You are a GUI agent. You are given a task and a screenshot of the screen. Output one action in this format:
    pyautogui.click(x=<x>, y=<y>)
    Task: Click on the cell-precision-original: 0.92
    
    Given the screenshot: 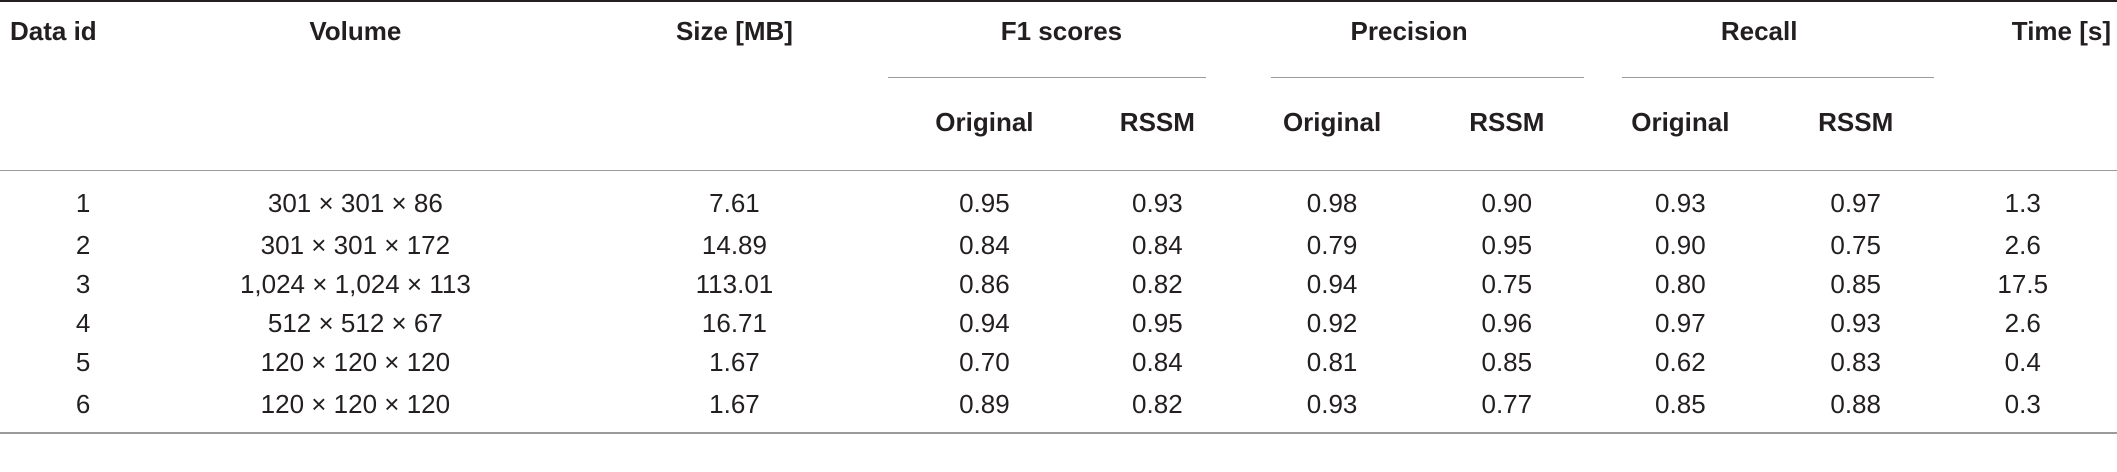 What is the action you would take?
    pyautogui.click(x=1332, y=323)
    